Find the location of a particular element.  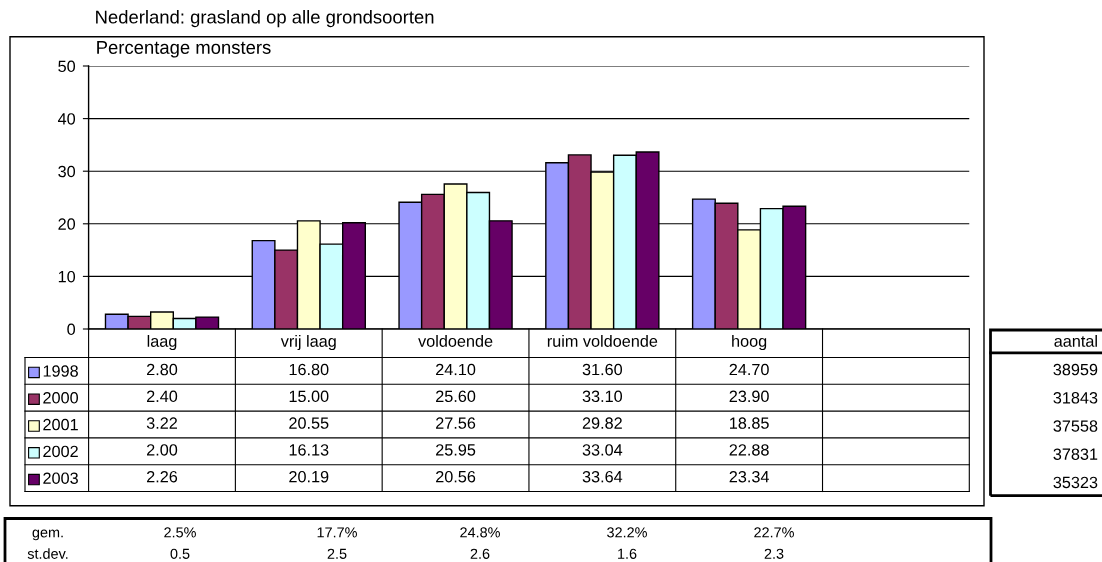

y-tick-label: 30 is located at coordinates (67, 171).